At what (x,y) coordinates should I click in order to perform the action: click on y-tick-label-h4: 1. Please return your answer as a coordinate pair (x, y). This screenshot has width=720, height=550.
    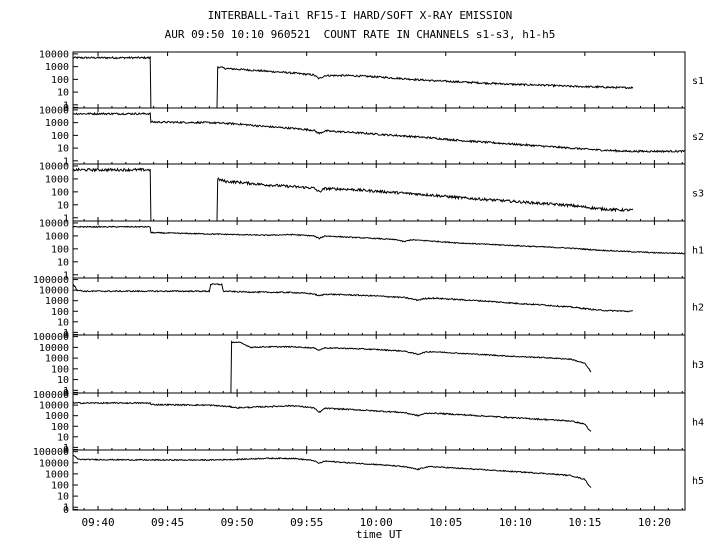
    Looking at the image, I should click on (66, 448).